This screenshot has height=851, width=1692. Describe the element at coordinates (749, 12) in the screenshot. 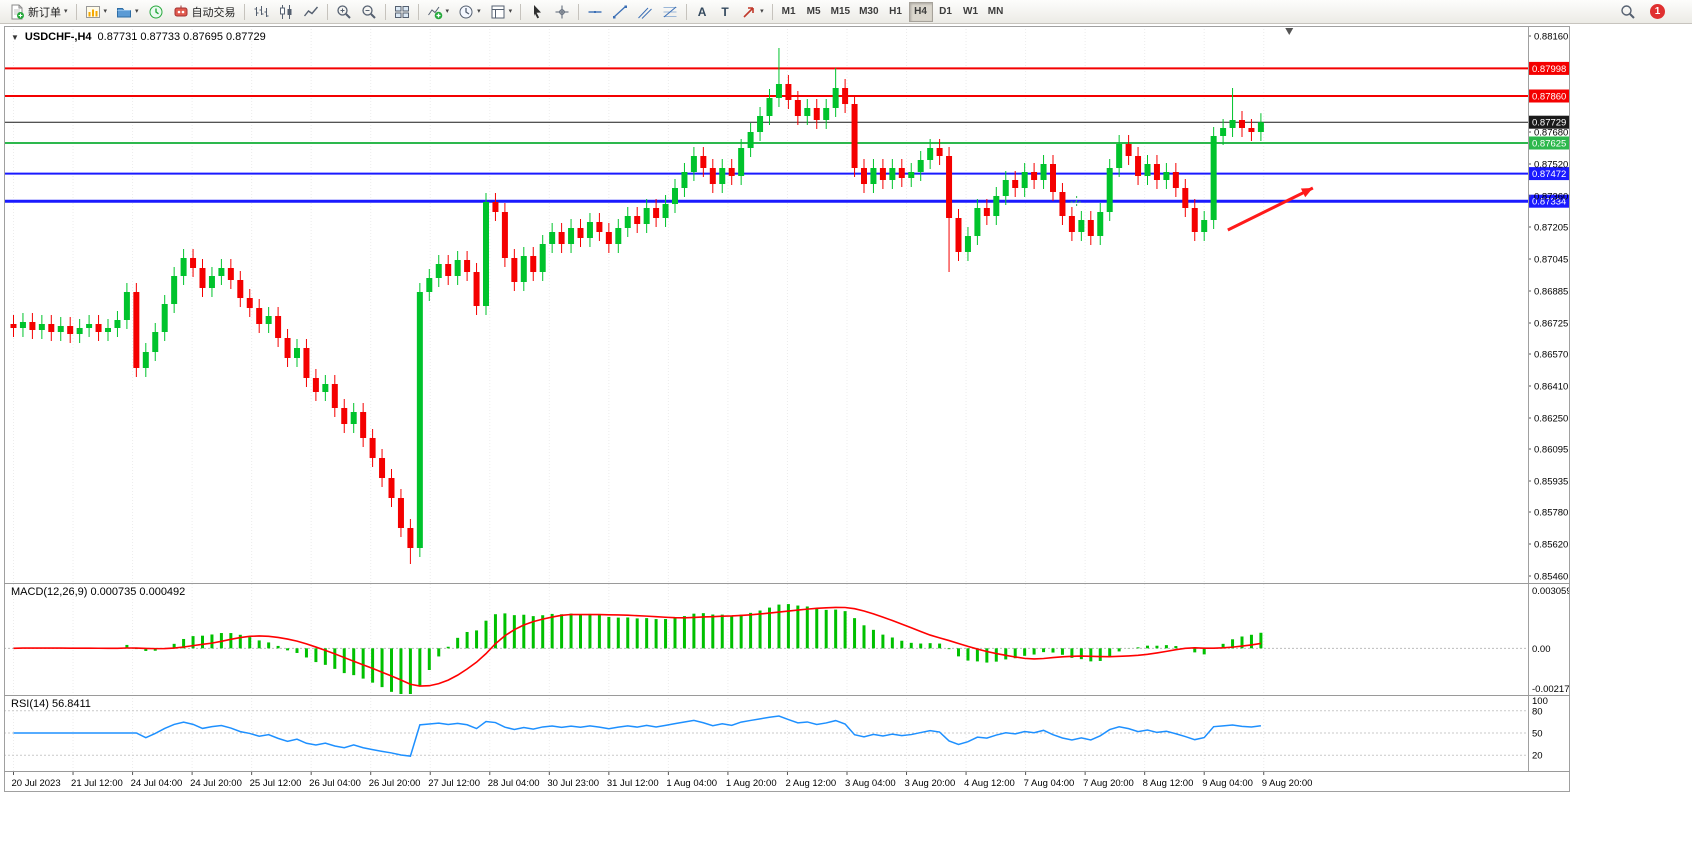

I see `arrow-tool-icon` at that location.